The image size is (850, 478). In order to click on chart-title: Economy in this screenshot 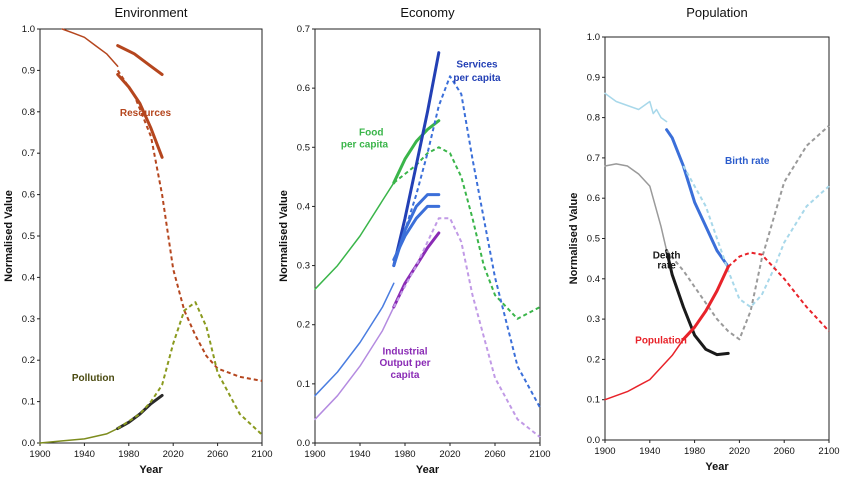, I will do `click(427, 12)`.